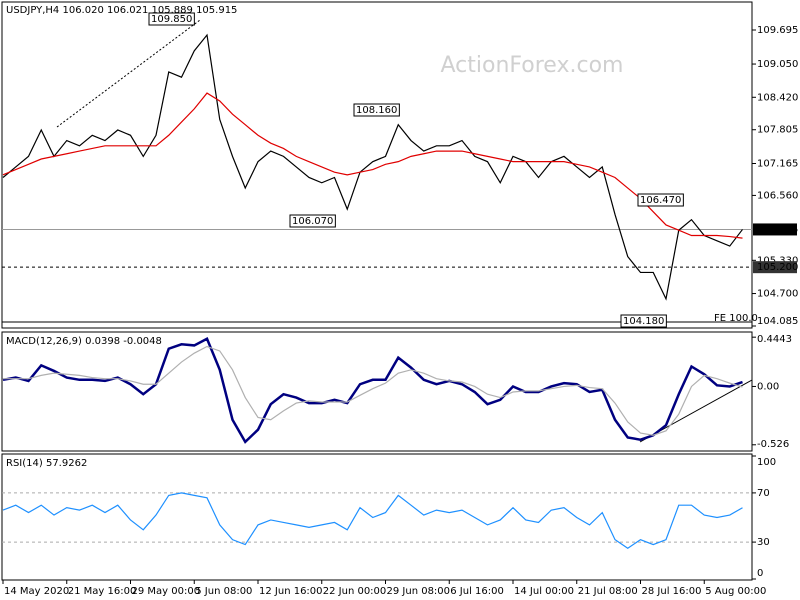 The image size is (800, 600). What do you see at coordinates (766, 462) in the screenshot?
I see `y-tick-label: 100` at bounding box center [766, 462].